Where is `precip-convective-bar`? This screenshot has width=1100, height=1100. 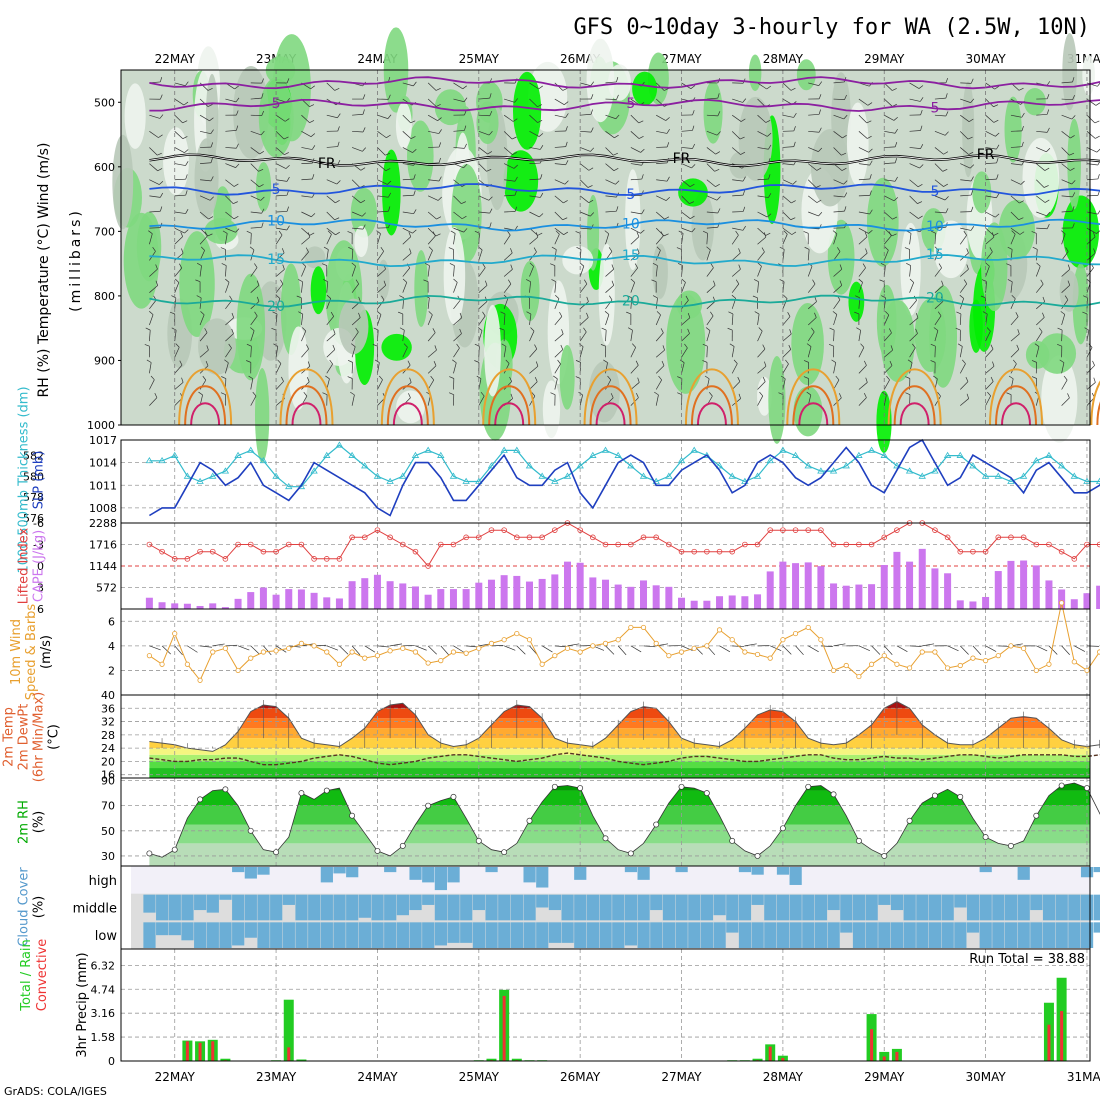
precip-convective-bar is located at coordinates (1049, 1042).